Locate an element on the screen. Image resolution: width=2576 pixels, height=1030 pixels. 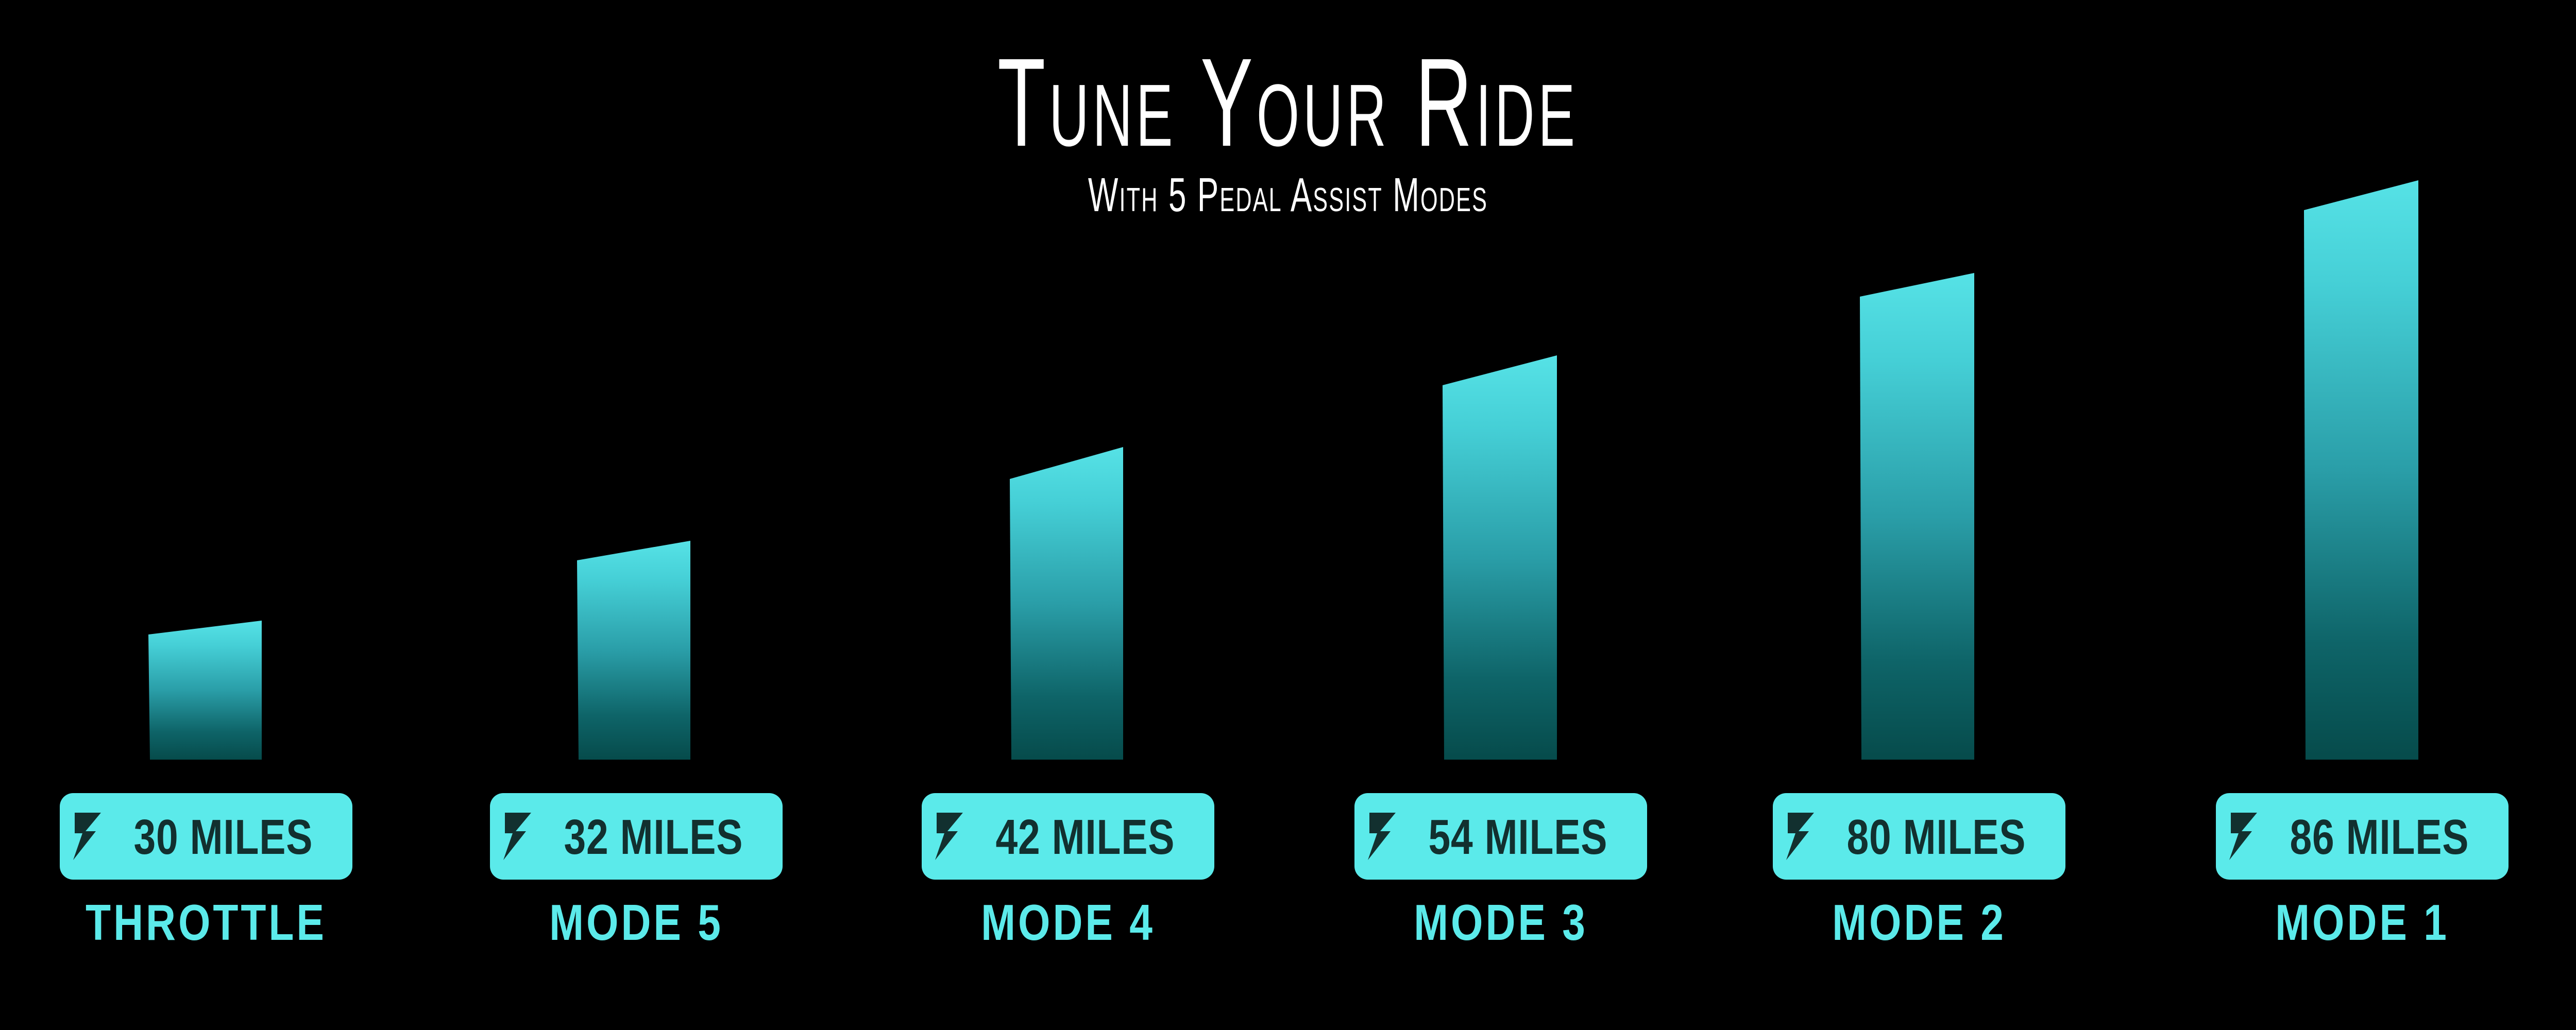
bar-label-column: 86 MILES MODE 1 is located at coordinates (2362, 870).